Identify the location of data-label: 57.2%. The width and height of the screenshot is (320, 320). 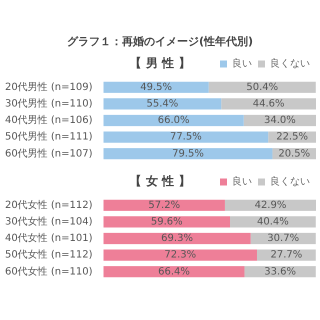
(164, 205).